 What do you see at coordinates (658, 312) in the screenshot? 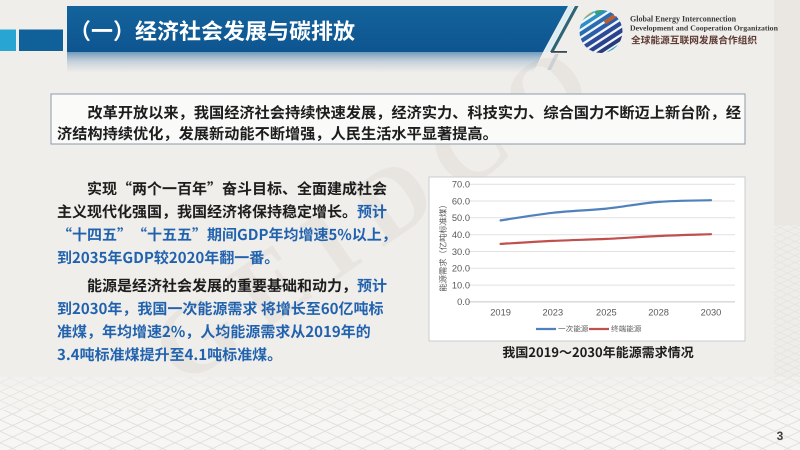
I see `svg-text: 2028` at bounding box center [658, 312].